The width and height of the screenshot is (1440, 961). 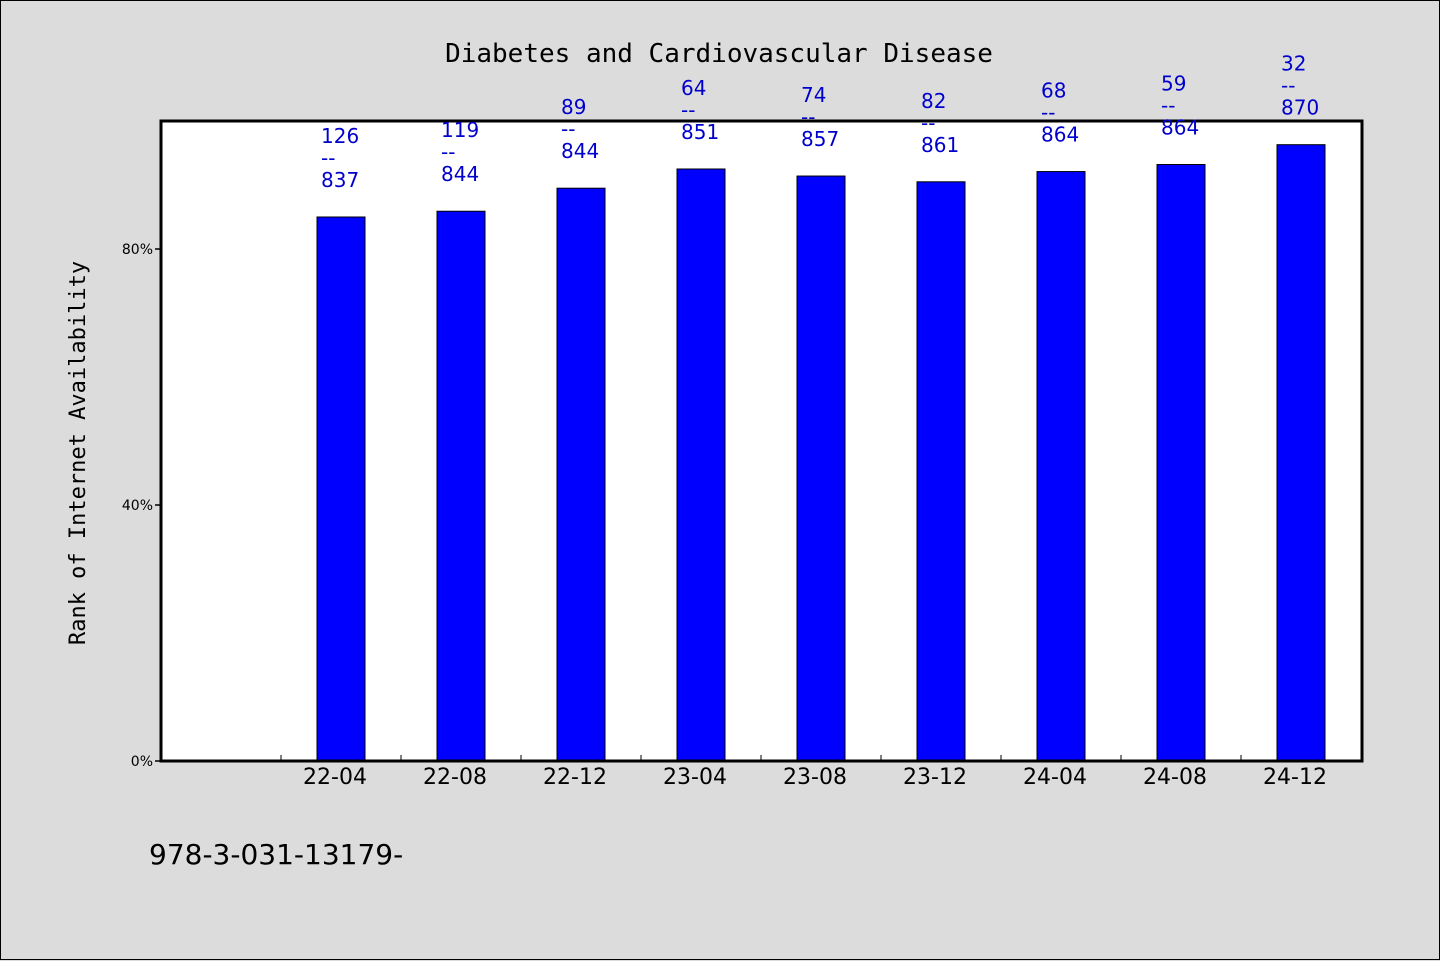 What do you see at coordinates (276, 854) in the screenshot?
I see `footnote-text: 978-3-031-13179-` at bounding box center [276, 854].